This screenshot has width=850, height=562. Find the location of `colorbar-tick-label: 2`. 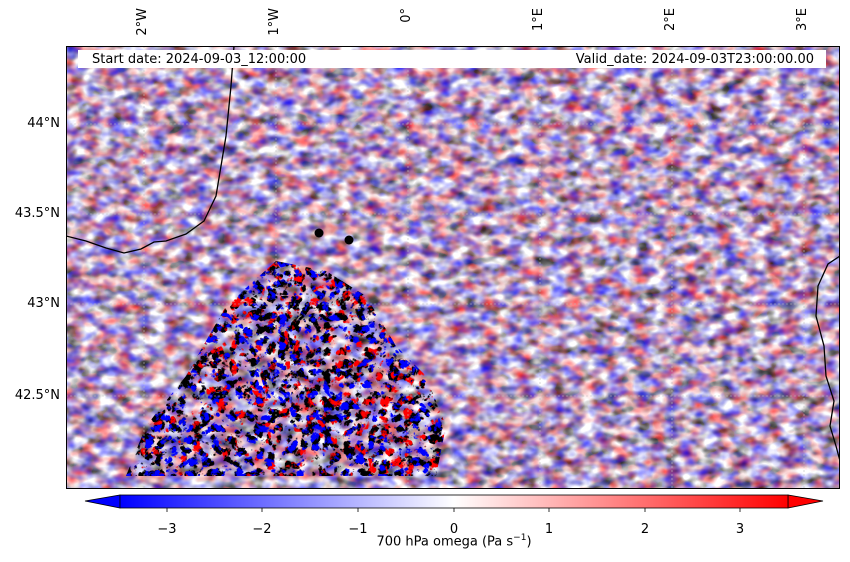

colorbar-tick-label: 2 is located at coordinates (645, 529).